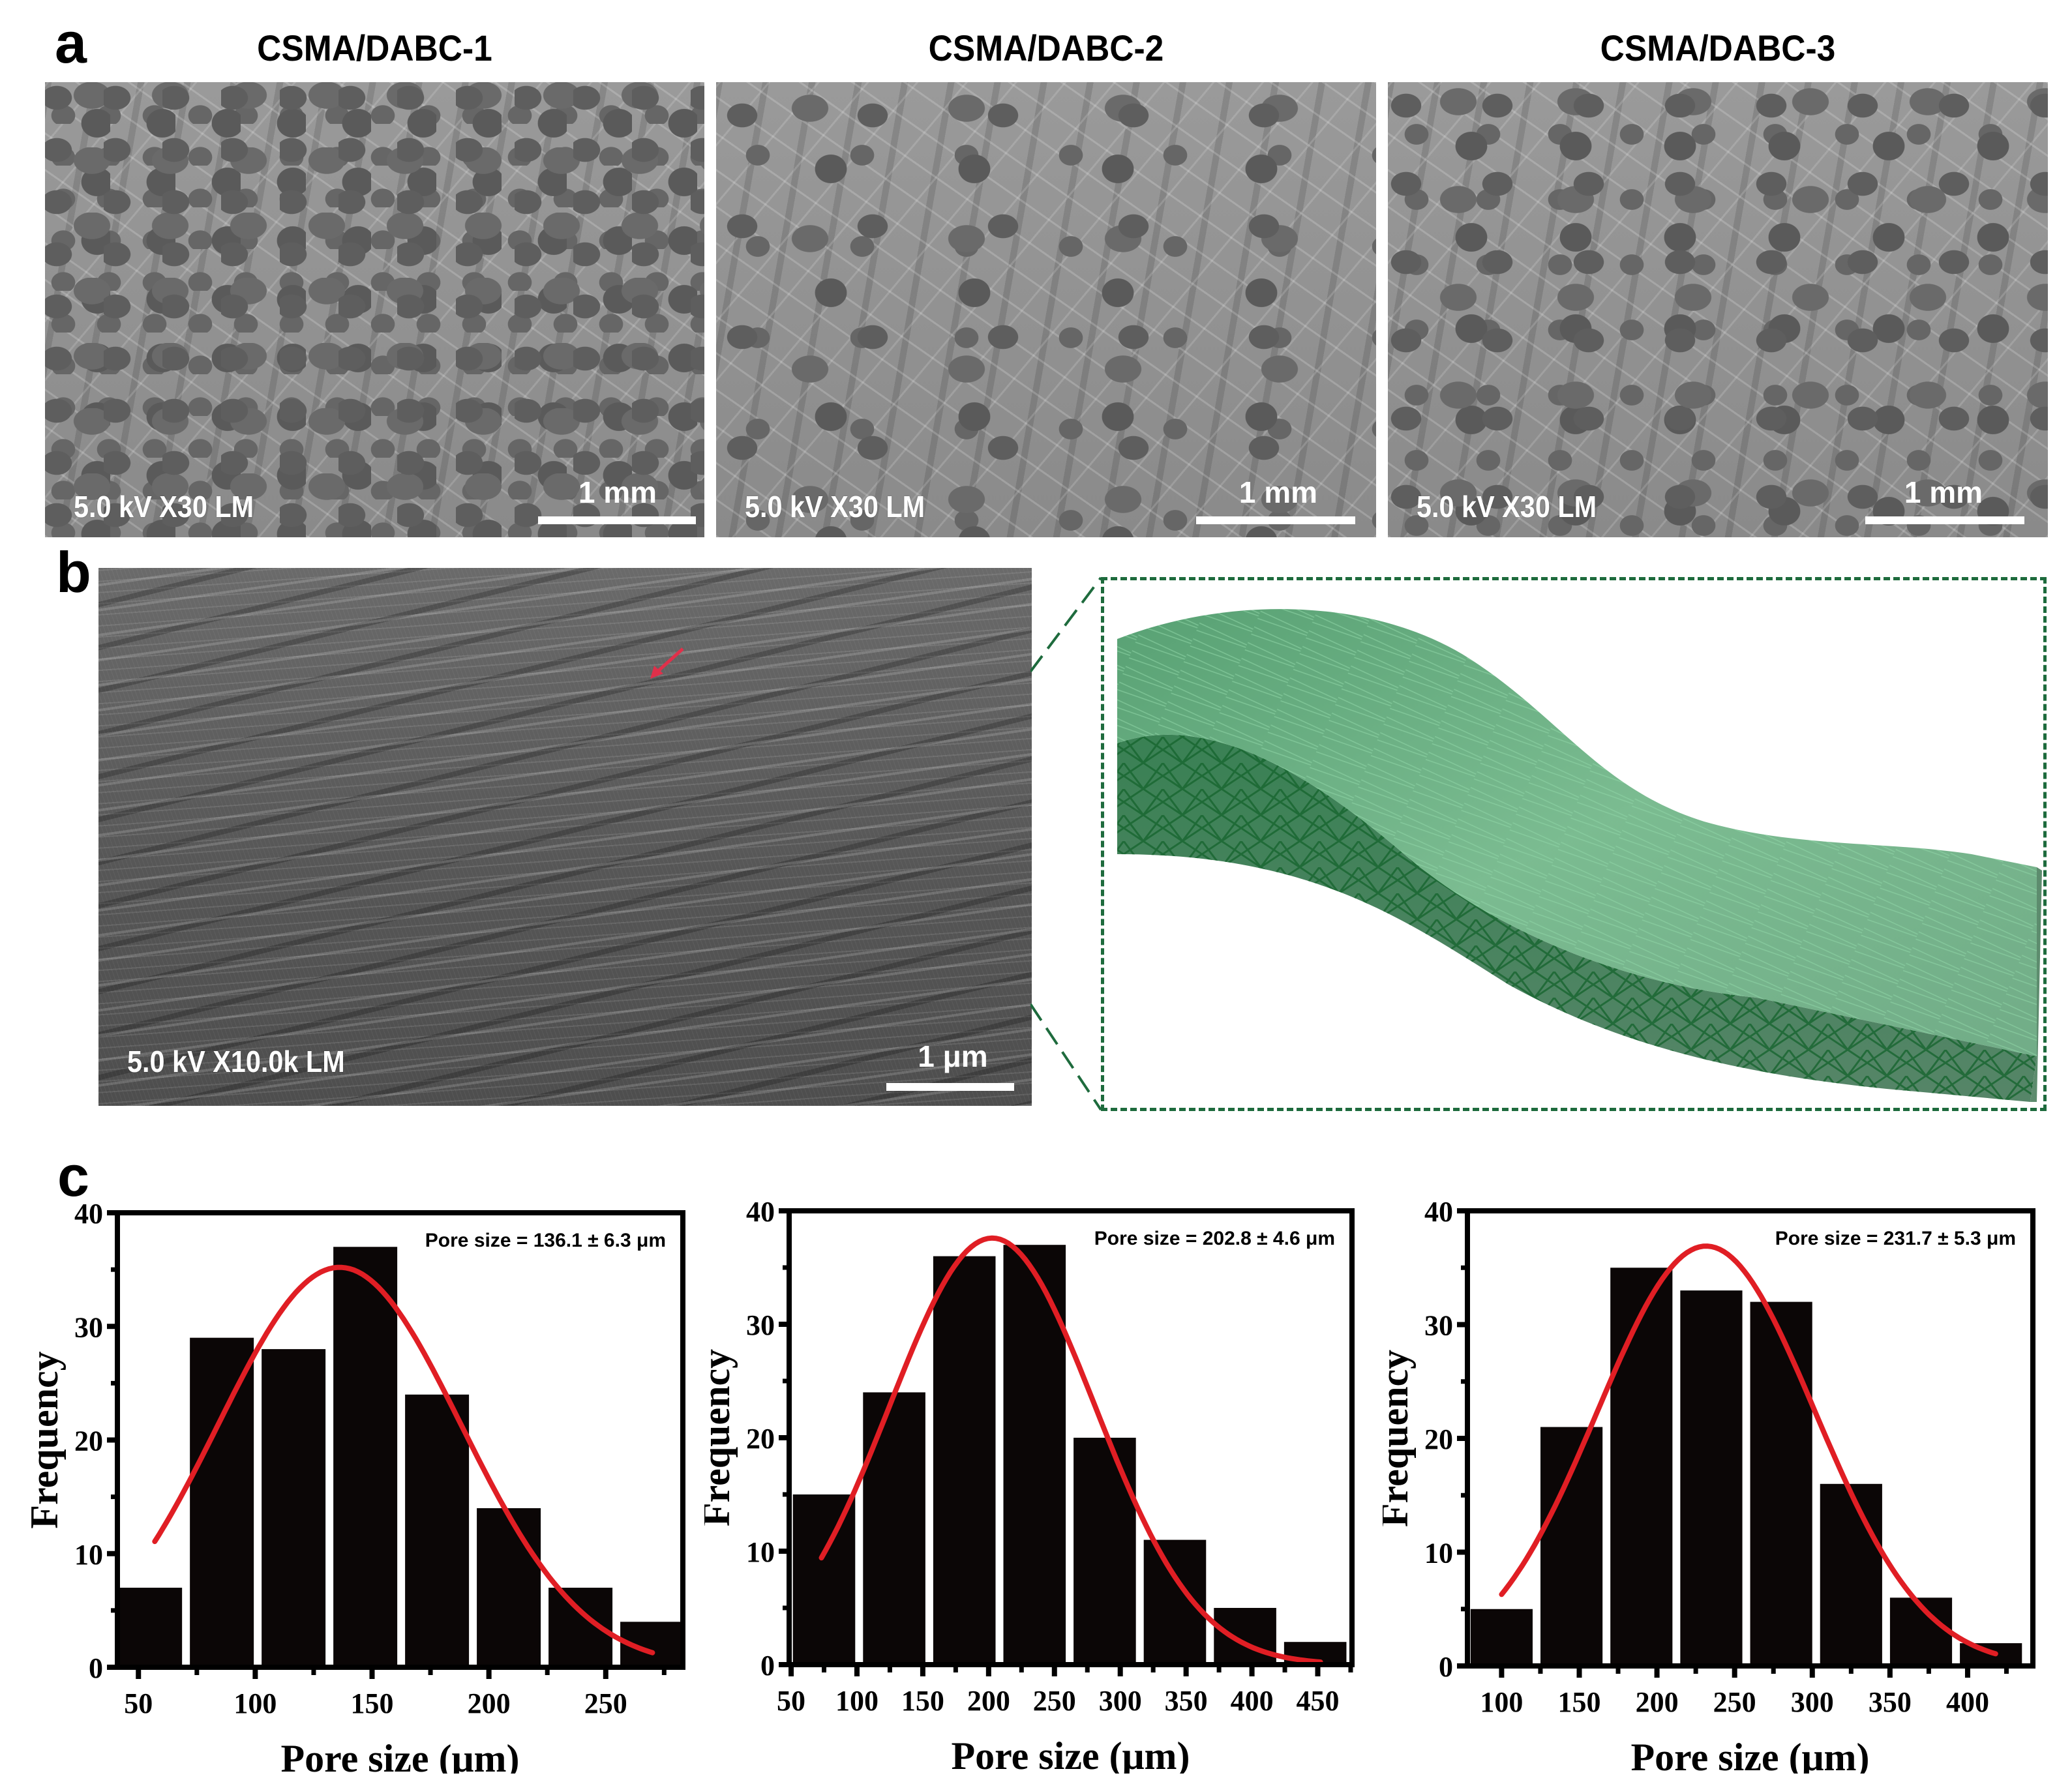  Describe the element at coordinates (1718, 309) in the screenshot. I see `sem-image-csma-dabc-3: 5.0 kV X30 LM 1 mm` at that location.